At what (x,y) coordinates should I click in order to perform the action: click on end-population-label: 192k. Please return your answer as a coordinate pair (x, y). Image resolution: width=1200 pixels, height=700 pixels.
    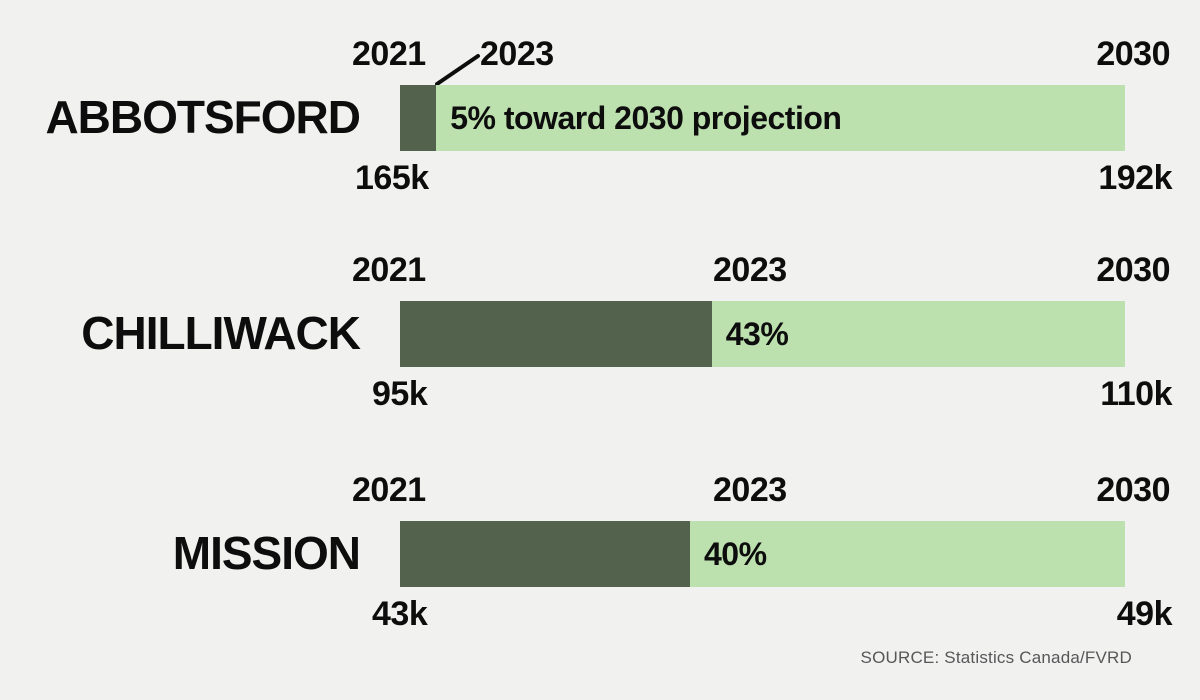
    Looking at the image, I should click on (1135, 178).